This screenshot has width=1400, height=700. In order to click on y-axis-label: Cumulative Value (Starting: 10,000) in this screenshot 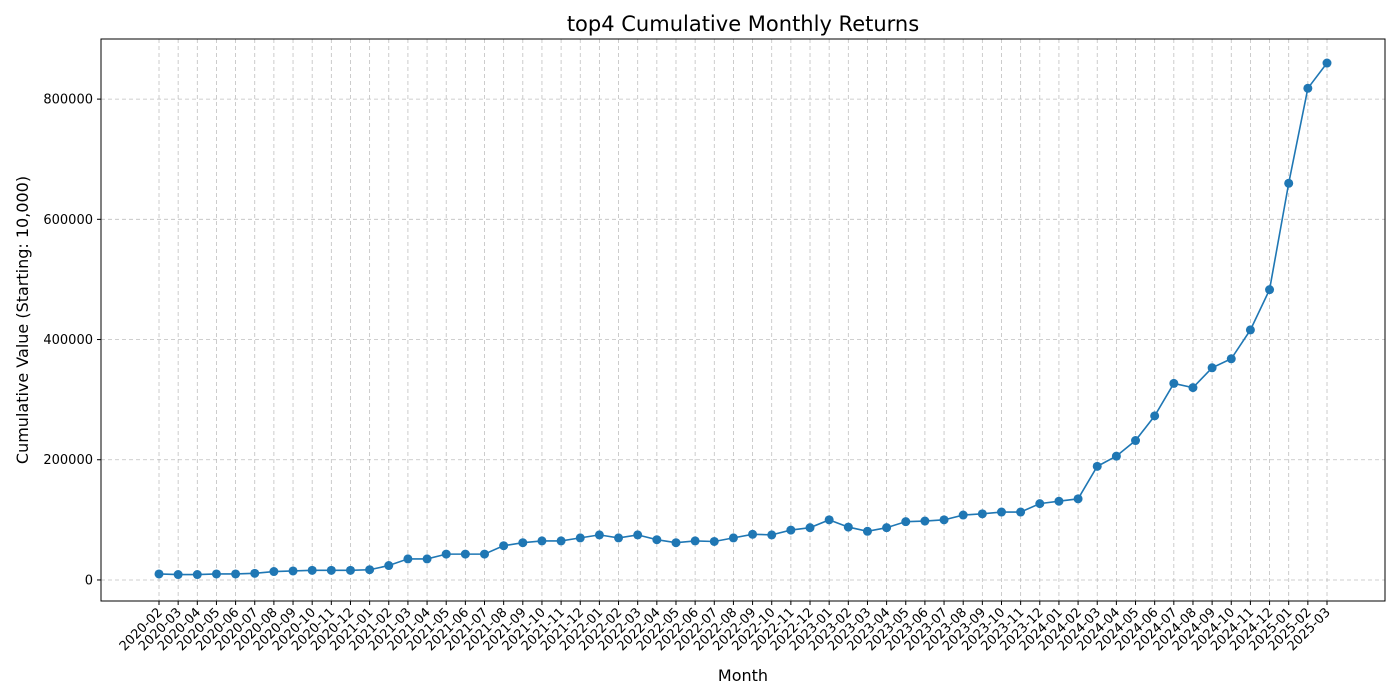, I will do `click(22, 320)`.